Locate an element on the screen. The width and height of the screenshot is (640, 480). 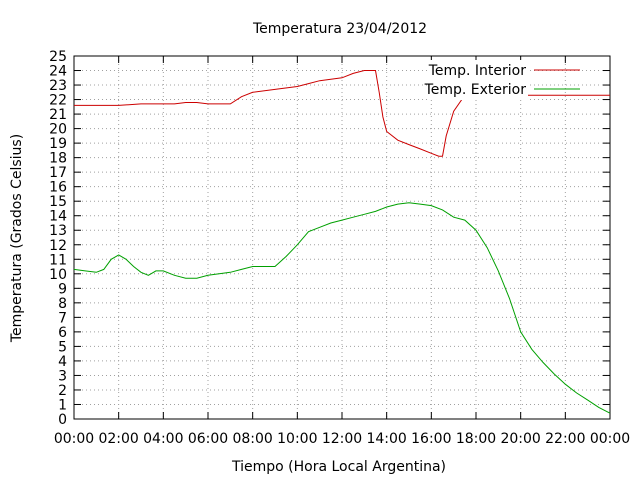
y-tick-label: 23 is located at coordinates (58, 86).